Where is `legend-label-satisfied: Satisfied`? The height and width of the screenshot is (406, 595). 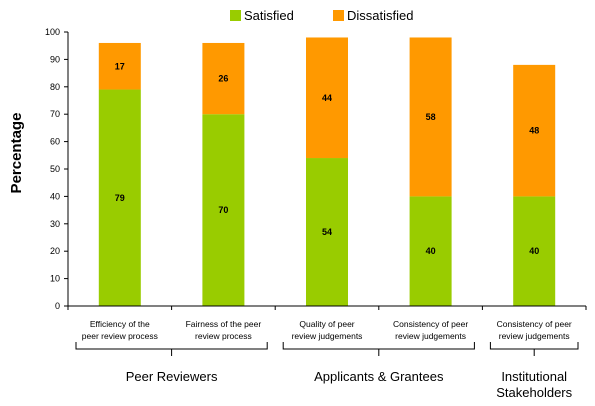
legend-label-satisfied: Satisfied is located at coordinates (269, 15).